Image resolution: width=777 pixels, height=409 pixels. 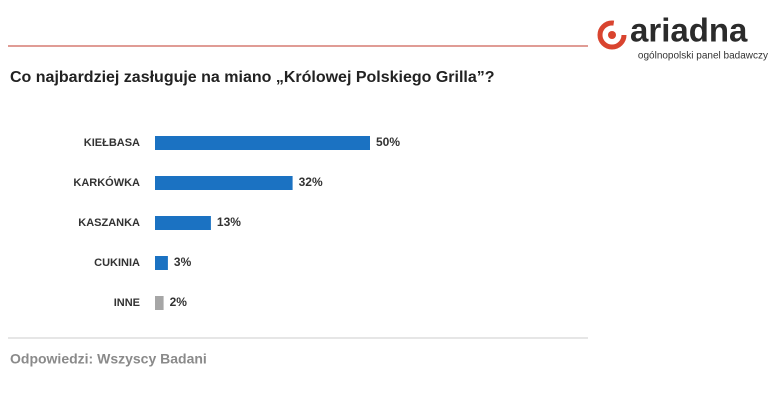 I want to click on value-label: 50%, so click(x=388, y=142).